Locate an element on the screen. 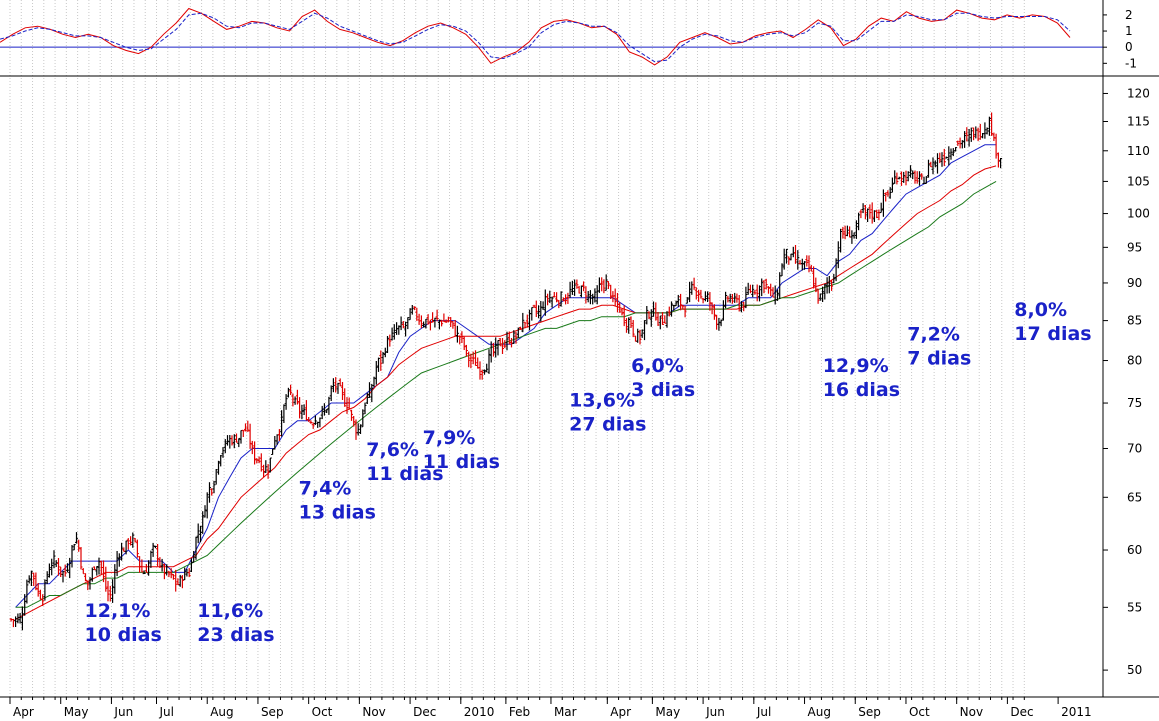 The height and width of the screenshot is (721, 1159). annotation-line: 7,2% is located at coordinates (933, 334).